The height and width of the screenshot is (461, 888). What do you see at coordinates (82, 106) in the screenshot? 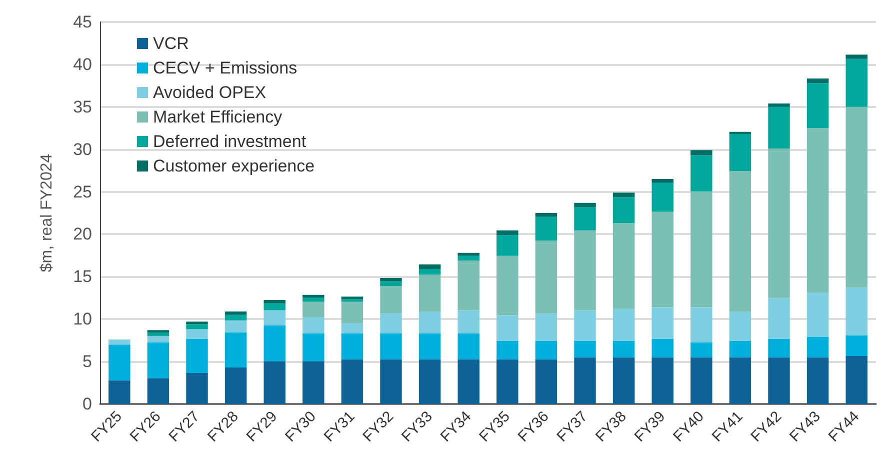
I see `y-tick-label: 35` at bounding box center [82, 106].